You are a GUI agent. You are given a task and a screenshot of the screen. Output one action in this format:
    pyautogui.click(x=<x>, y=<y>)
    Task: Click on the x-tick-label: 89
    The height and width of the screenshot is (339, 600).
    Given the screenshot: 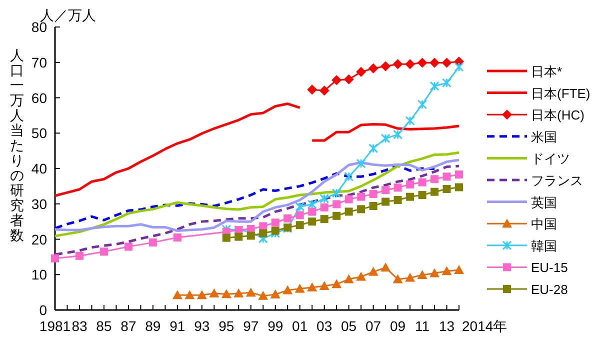 What is the action you would take?
    pyautogui.click(x=153, y=326)
    